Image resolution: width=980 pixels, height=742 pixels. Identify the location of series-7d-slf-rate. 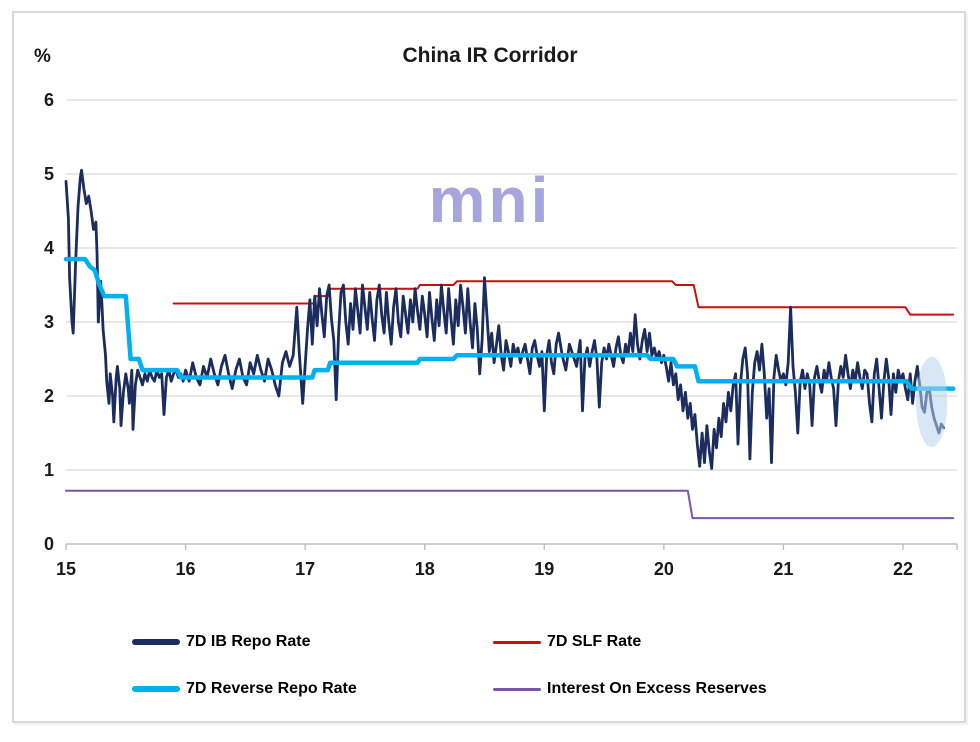
(563, 298).